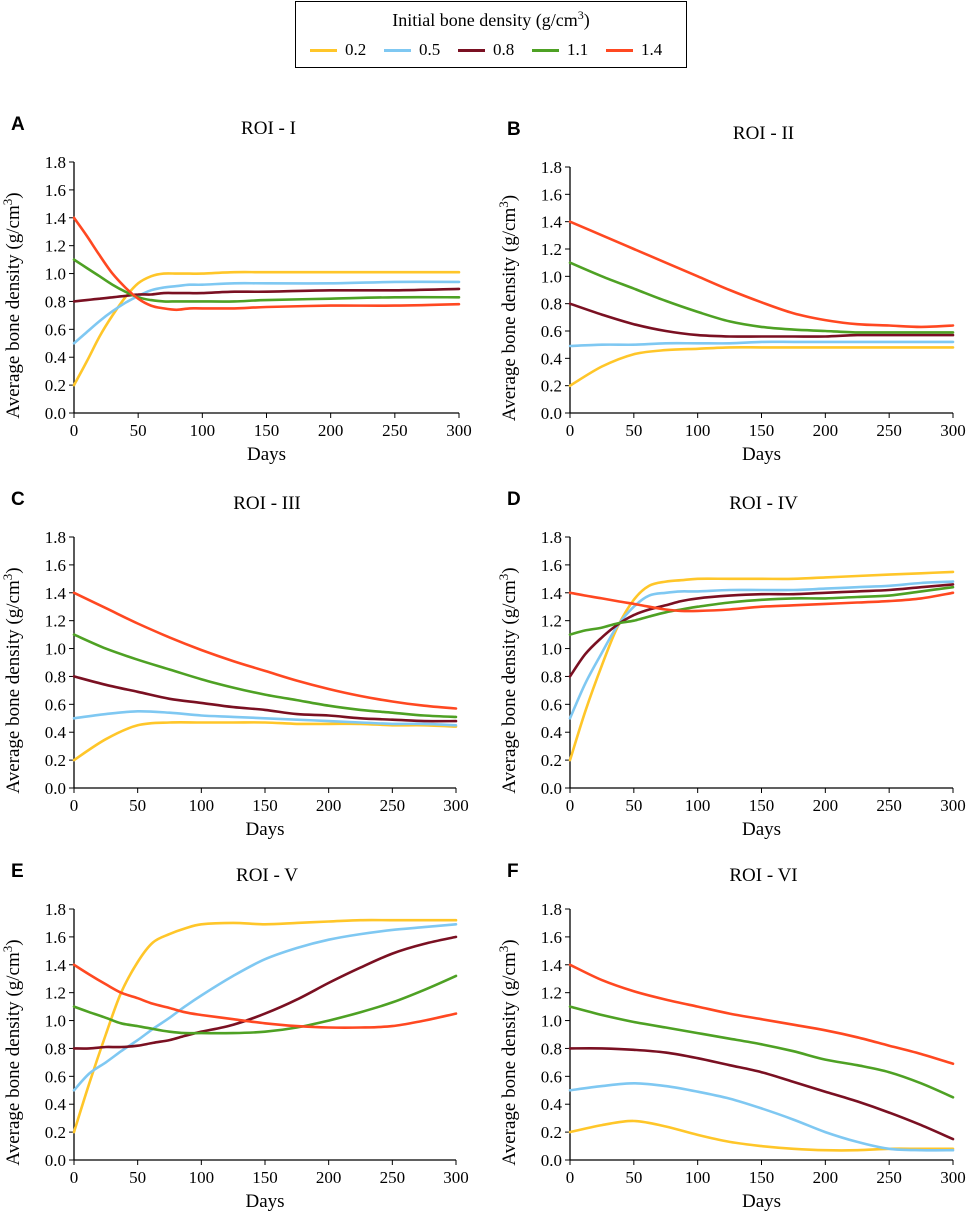 This screenshot has height=1223, width=969. Describe the element at coordinates (551, 386) in the screenshot. I see `y-tick-label-b: 0.2` at that location.